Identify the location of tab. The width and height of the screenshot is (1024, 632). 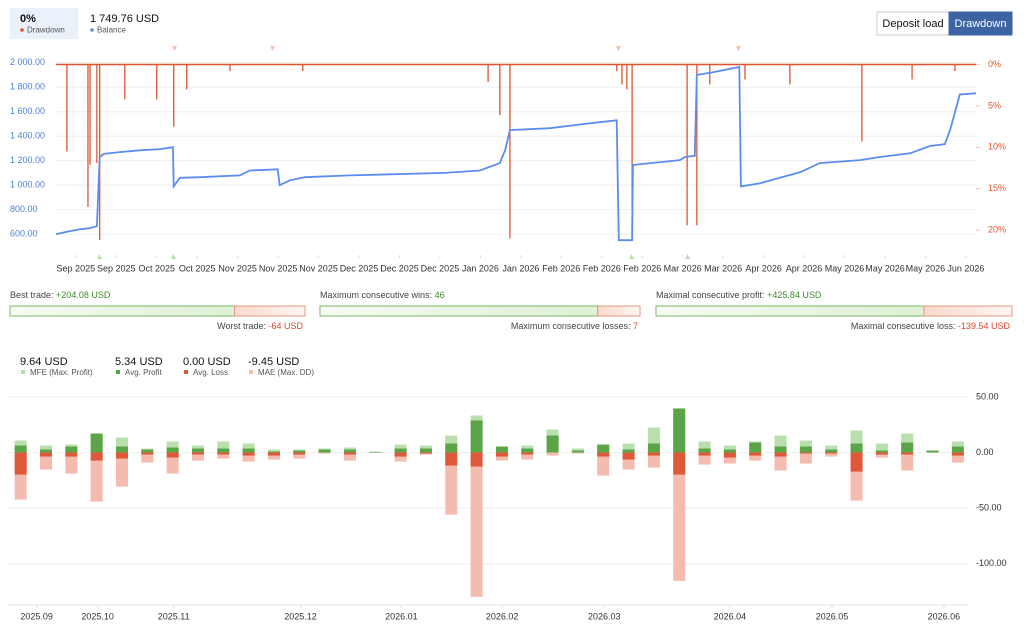
(980, 23).